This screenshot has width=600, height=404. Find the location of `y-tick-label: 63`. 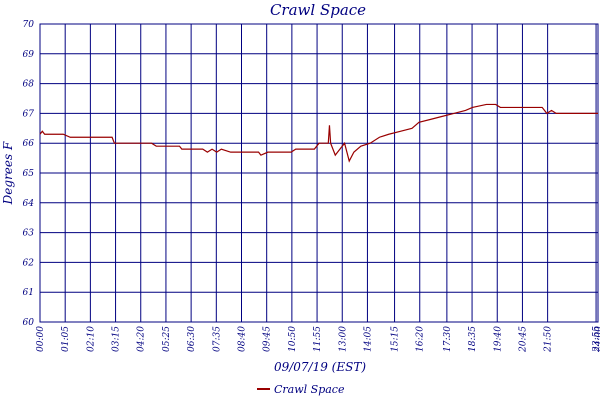

y-tick-label: 63 is located at coordinates (29, 234).